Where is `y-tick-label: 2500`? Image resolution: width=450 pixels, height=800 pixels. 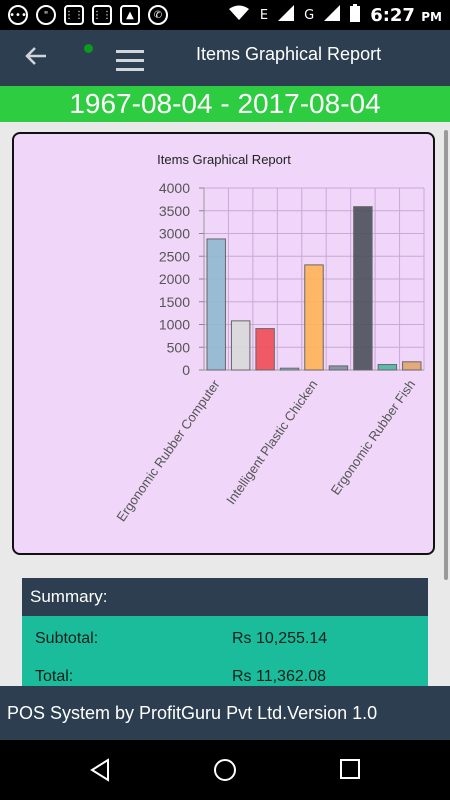
y-tick-label: 2500 is located at coordinates (174, 256).